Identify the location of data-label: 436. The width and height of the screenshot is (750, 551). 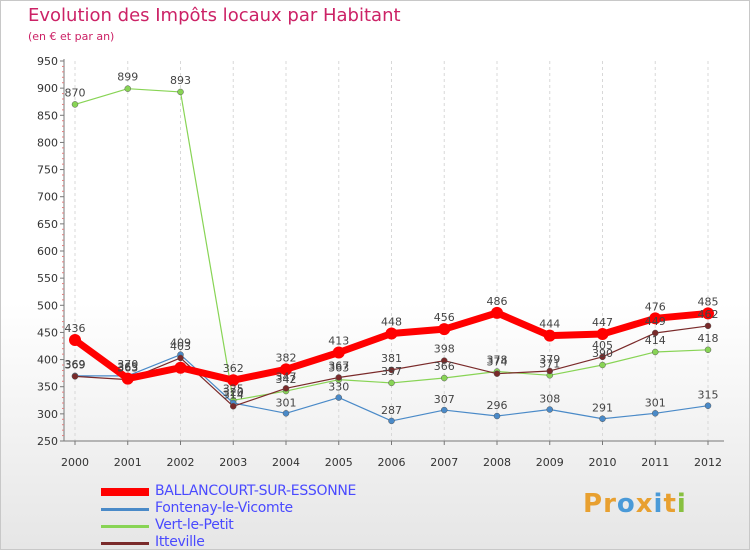
(75, 328).